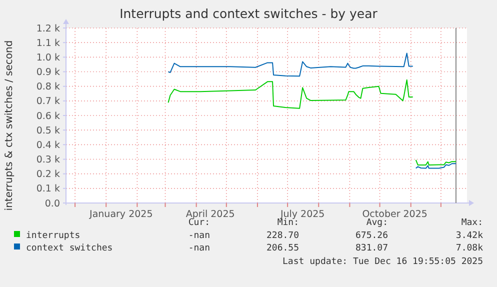 This screenshot has height=287, width=497. Describe the element at coordinates (472, 223) in the screenshot. I see `text: Max:` at that location.